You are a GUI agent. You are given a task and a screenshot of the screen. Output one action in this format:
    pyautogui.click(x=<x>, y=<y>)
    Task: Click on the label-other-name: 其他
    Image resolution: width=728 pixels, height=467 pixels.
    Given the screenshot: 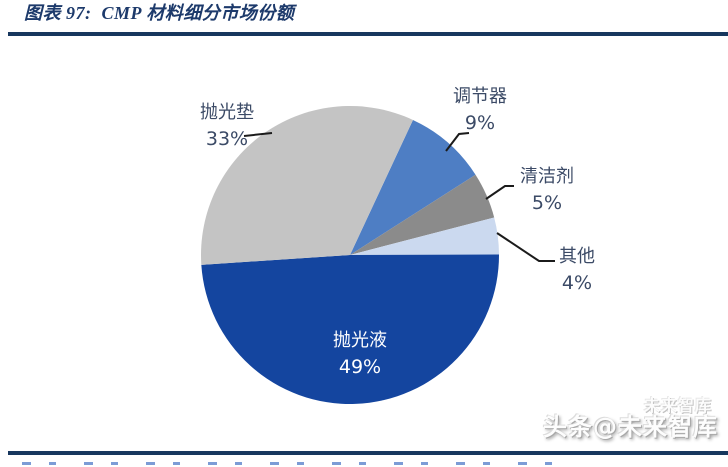 What is the action you would take?
    pyautogui.click(x=577, y=256)
    